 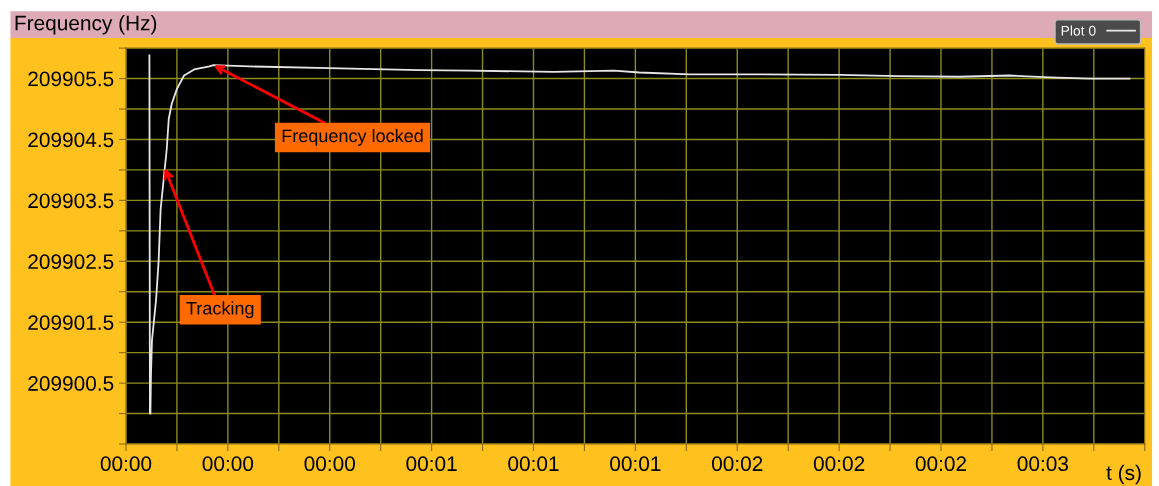 I want to click on y-tick-label: 209905.5, so click(x=71, y=79).